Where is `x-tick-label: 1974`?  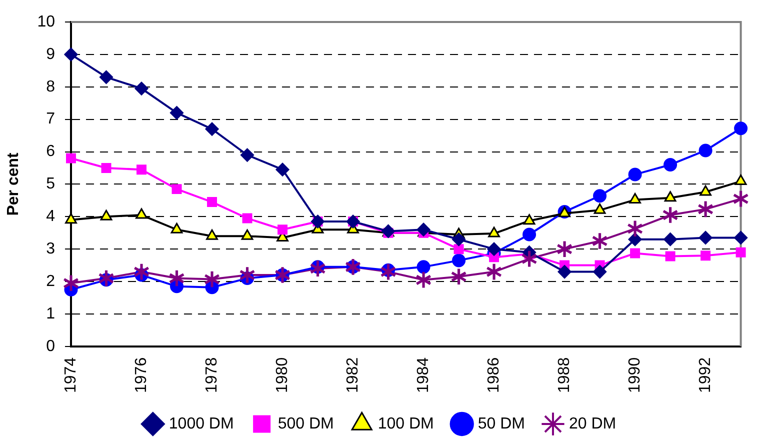
x-tick-label: 1974 is located at coordinates (71, 375).